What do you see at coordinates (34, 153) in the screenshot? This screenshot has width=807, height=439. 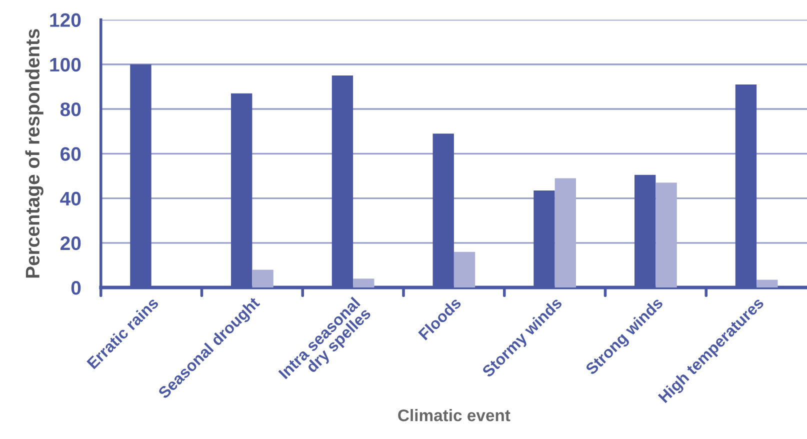 I see `y-axis-title: Percentage of respondents` at bounding box center [34, 153].